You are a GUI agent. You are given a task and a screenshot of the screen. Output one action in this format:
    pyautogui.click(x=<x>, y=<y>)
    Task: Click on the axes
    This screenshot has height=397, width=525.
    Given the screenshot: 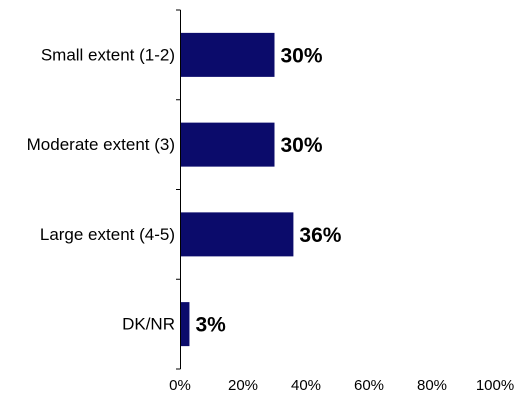 What is the action you would take?
    pyautogui.click(x=178, y=189)
    